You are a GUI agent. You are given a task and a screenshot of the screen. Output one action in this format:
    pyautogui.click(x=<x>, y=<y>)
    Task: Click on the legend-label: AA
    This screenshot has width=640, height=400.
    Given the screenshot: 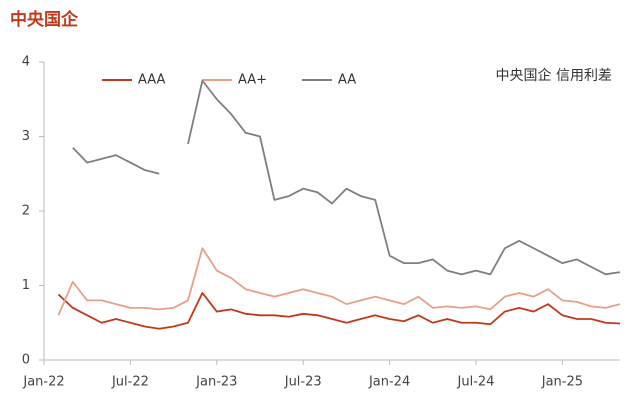 What is the action you would take?
    pyautogui.click(x=347, y=80)
    